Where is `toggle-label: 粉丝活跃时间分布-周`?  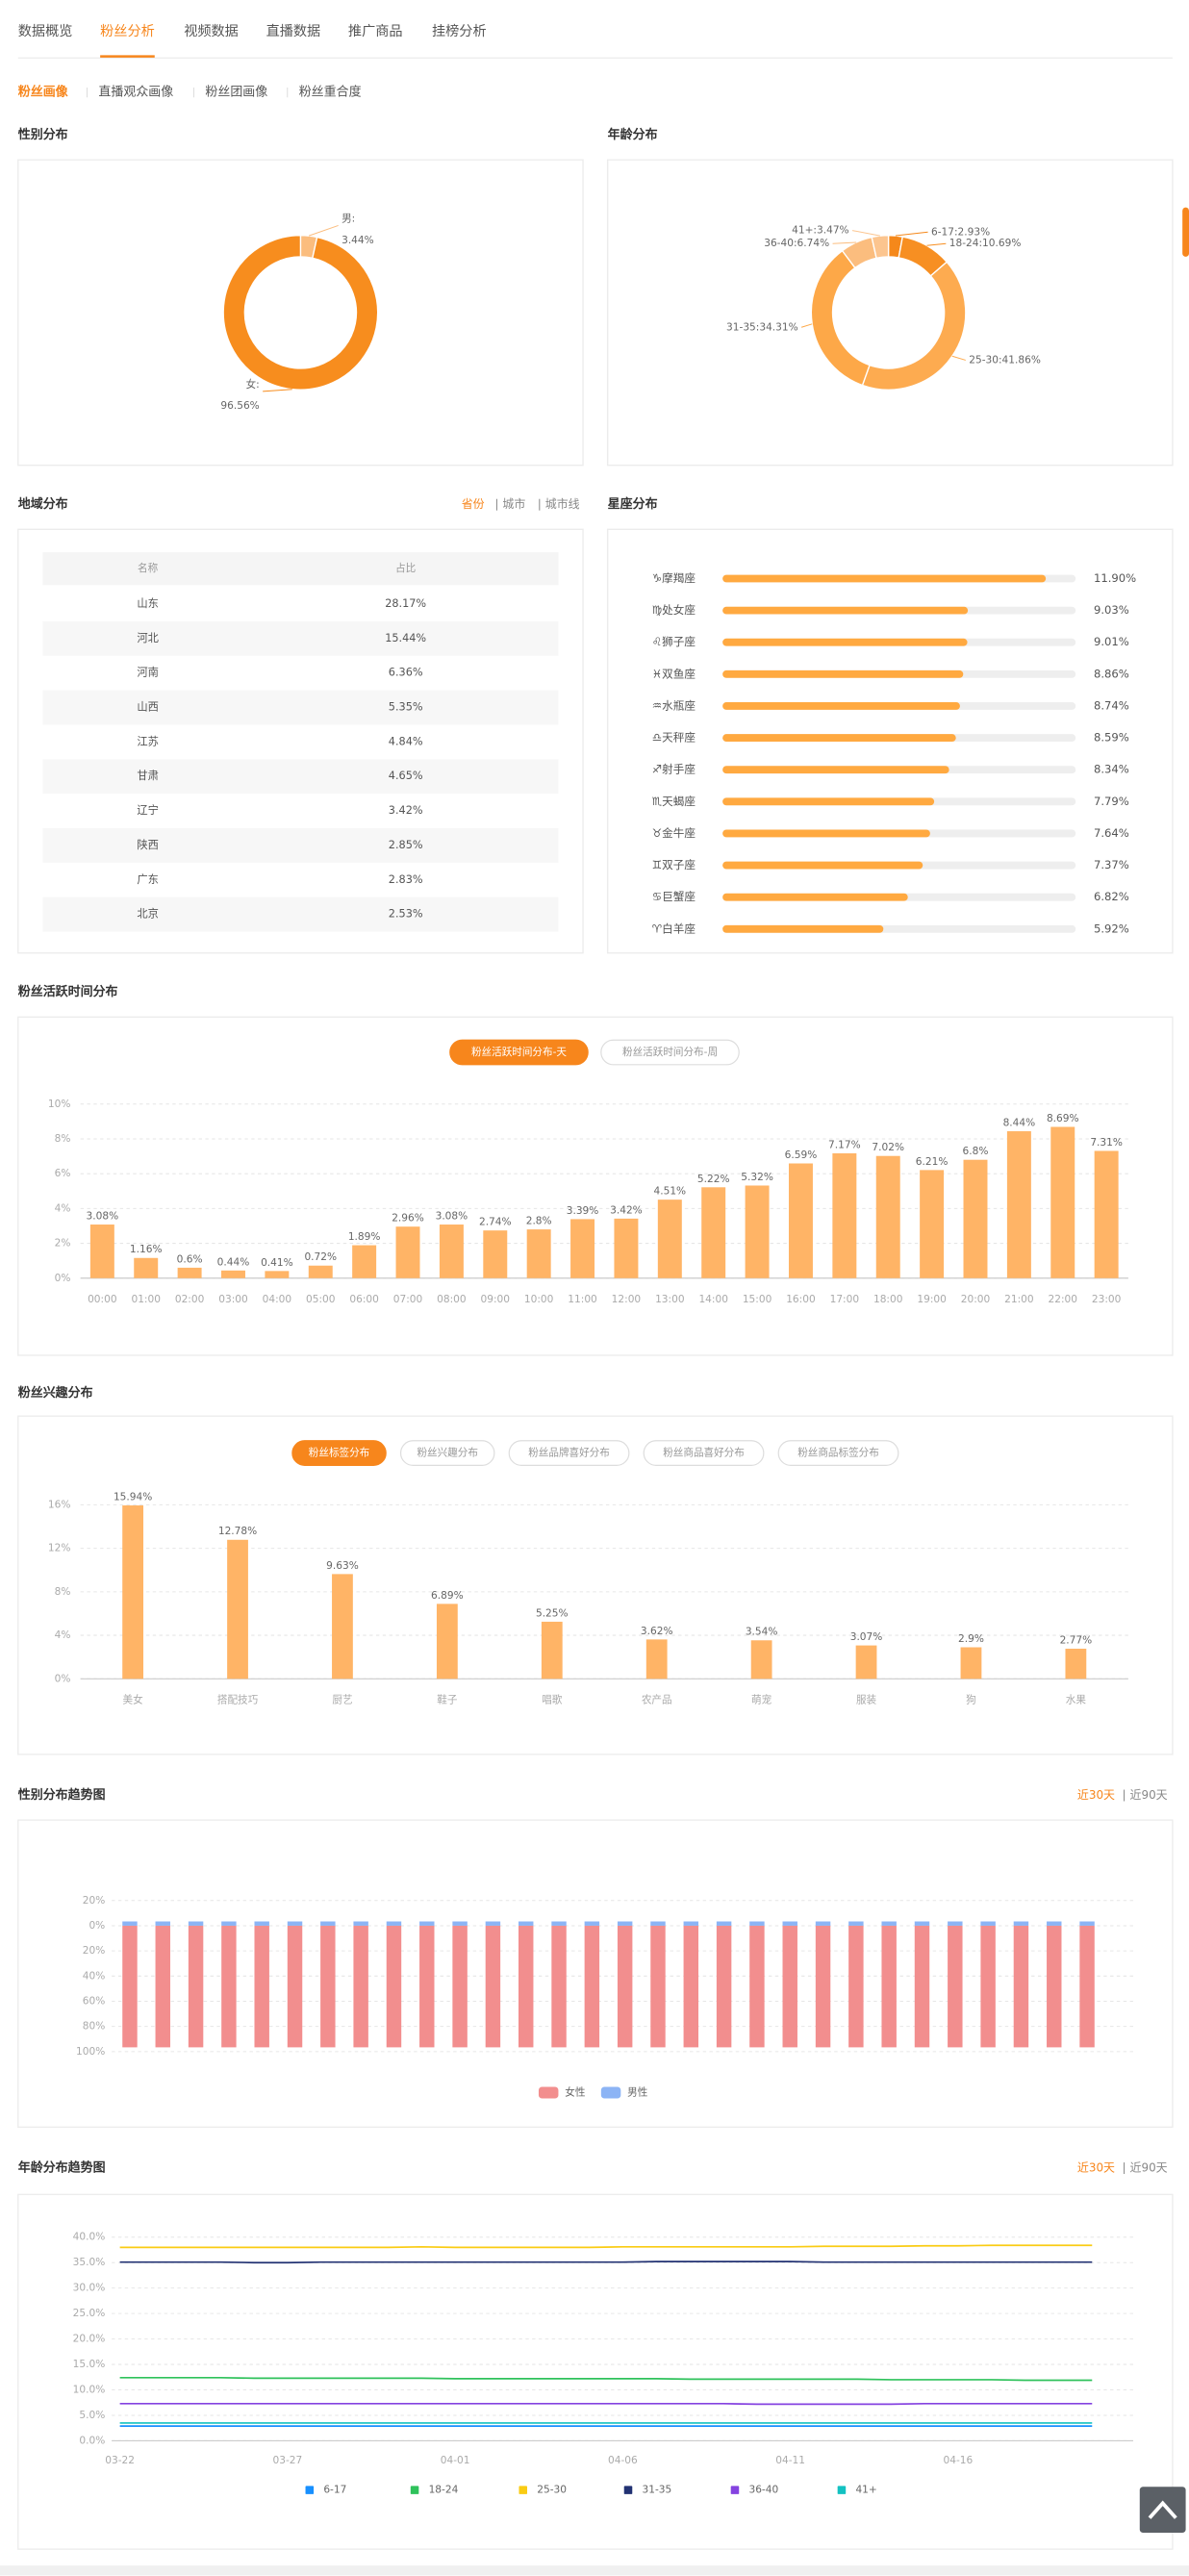 toggle-label: 粉丝活跃时间分布-周 is located at coordinates (670, 1052).